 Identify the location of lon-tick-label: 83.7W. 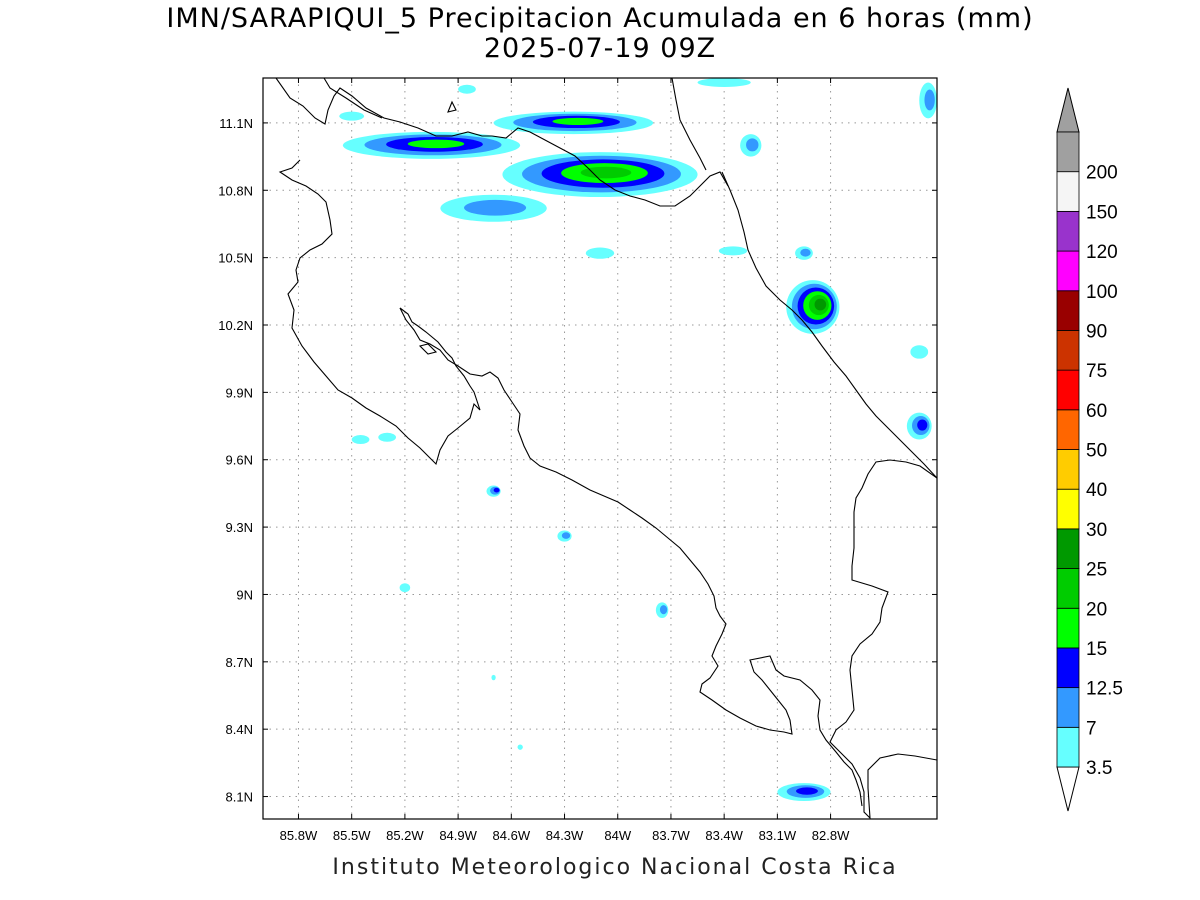
(671, 835).